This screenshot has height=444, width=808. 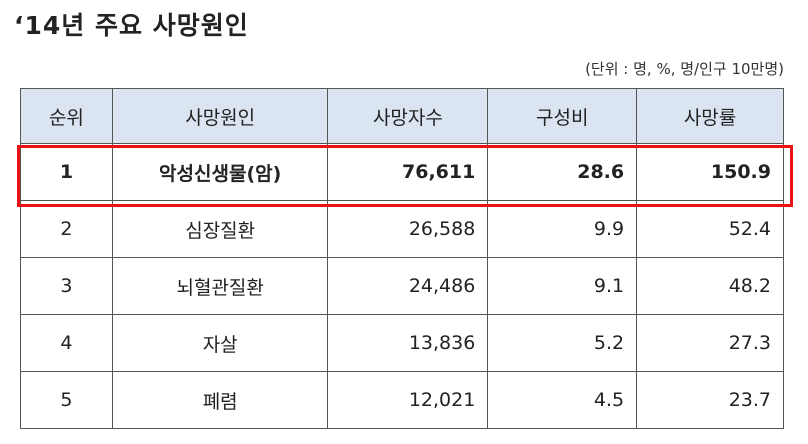 What do you see at coordinates (220, 286) in the screenshot?
I see `table-cell: 뇌혈관질환` at bounding box center [220, 286].